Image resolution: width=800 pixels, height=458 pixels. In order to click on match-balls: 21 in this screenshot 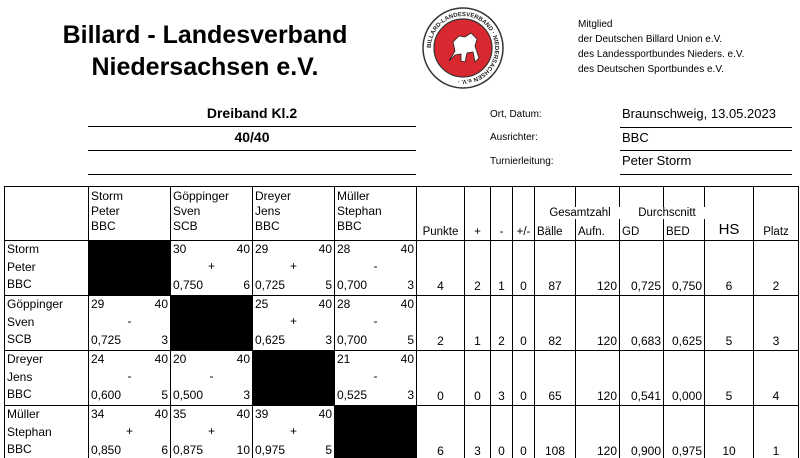, I will do `click(344, 359)`.